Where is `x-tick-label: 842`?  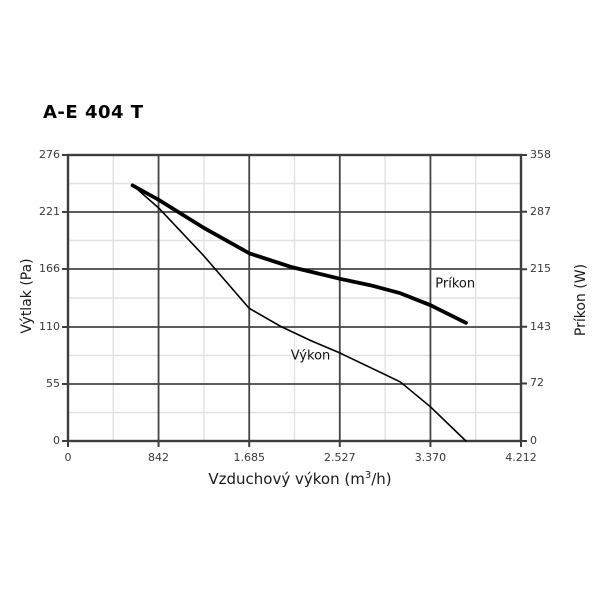 x-tick-label: 842 is located at coordinates (159, 457).